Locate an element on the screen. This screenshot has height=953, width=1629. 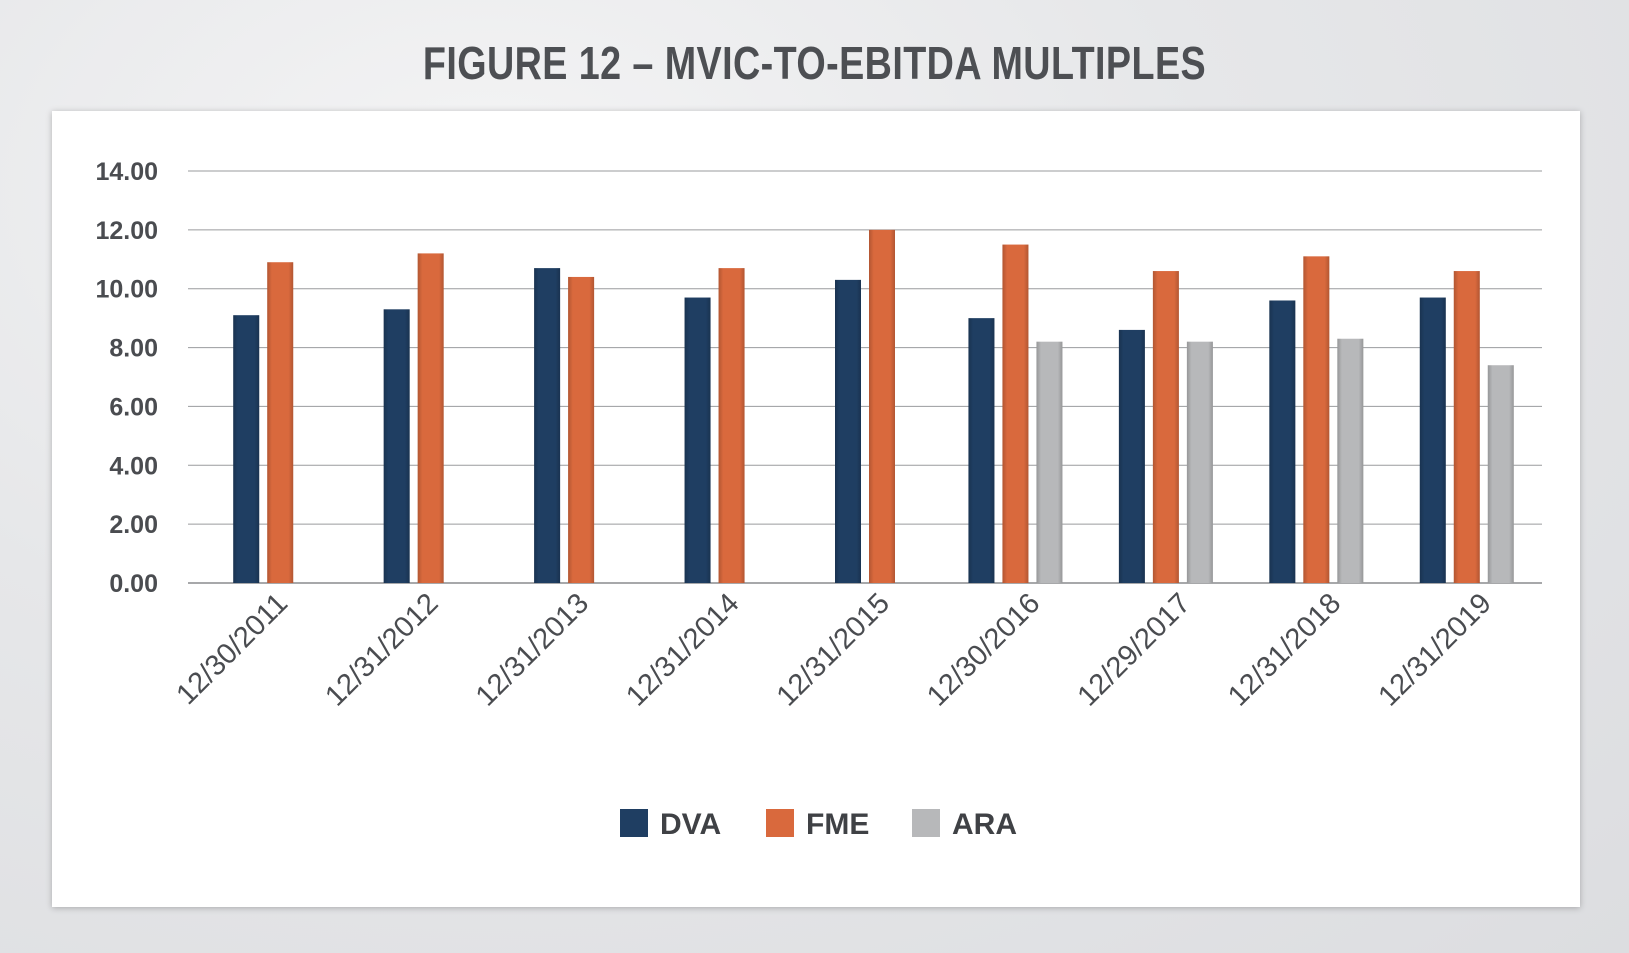
x-tick-label: 12/31/2015 is located at coordinates (833, 649).